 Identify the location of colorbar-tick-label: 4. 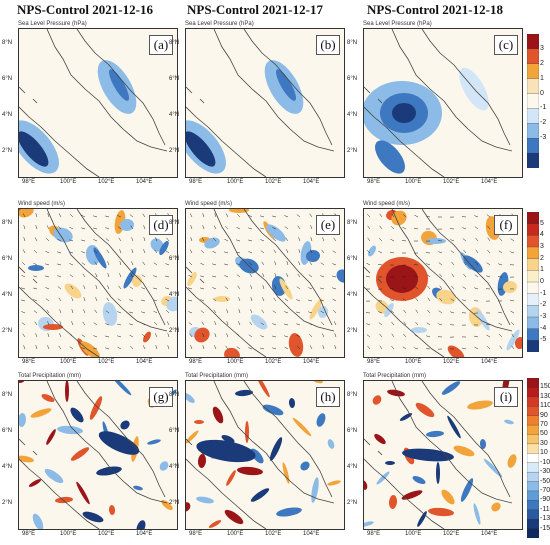
(542, 235).